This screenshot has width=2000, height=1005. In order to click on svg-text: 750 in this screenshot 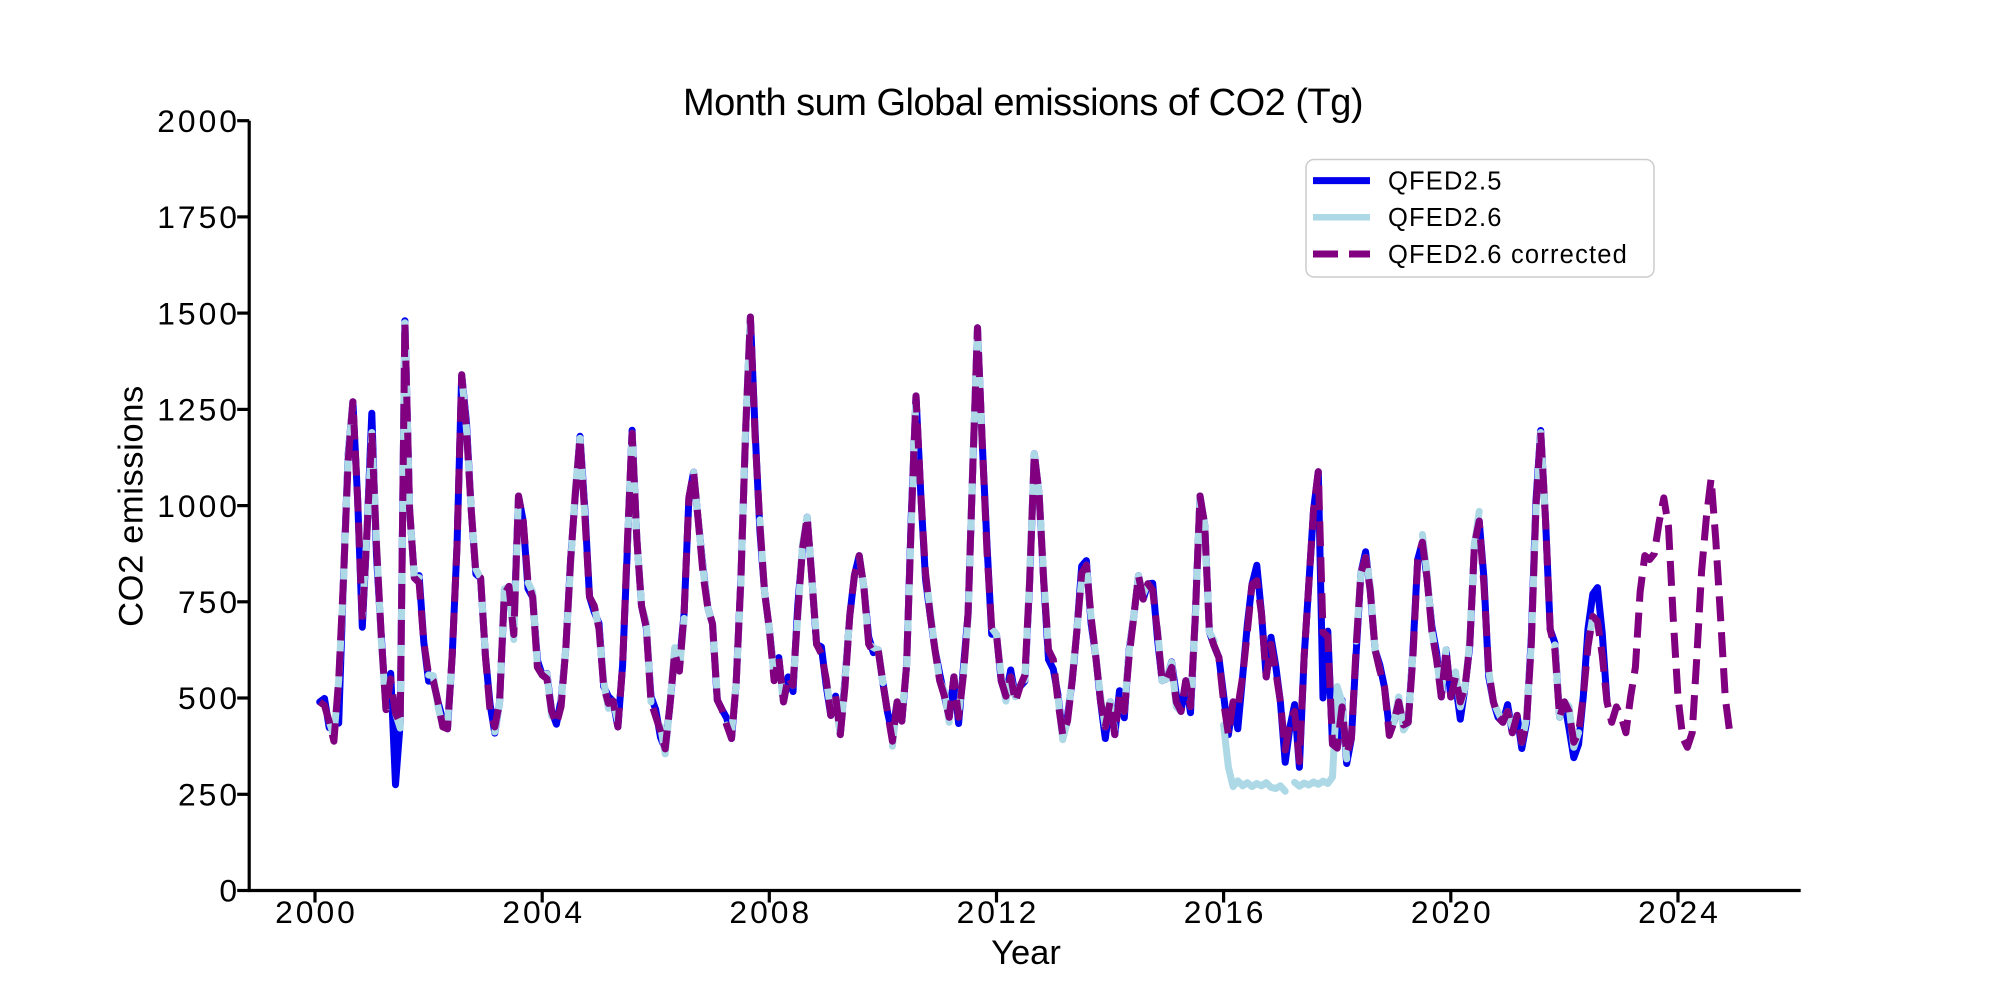, I will do `click(209, 602)`.